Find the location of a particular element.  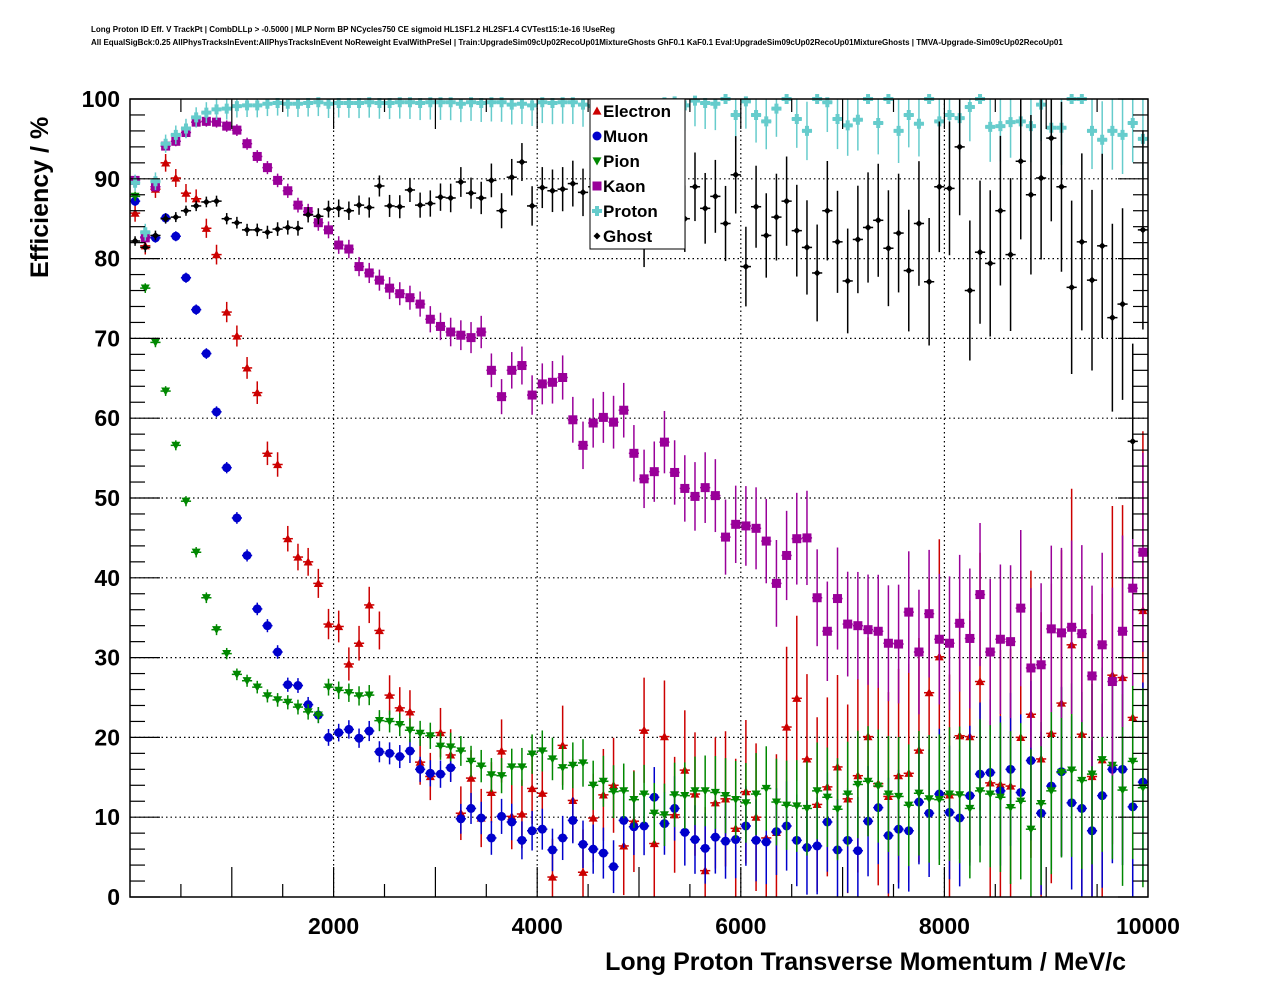

series-proton is located at coordinates (639, 167).